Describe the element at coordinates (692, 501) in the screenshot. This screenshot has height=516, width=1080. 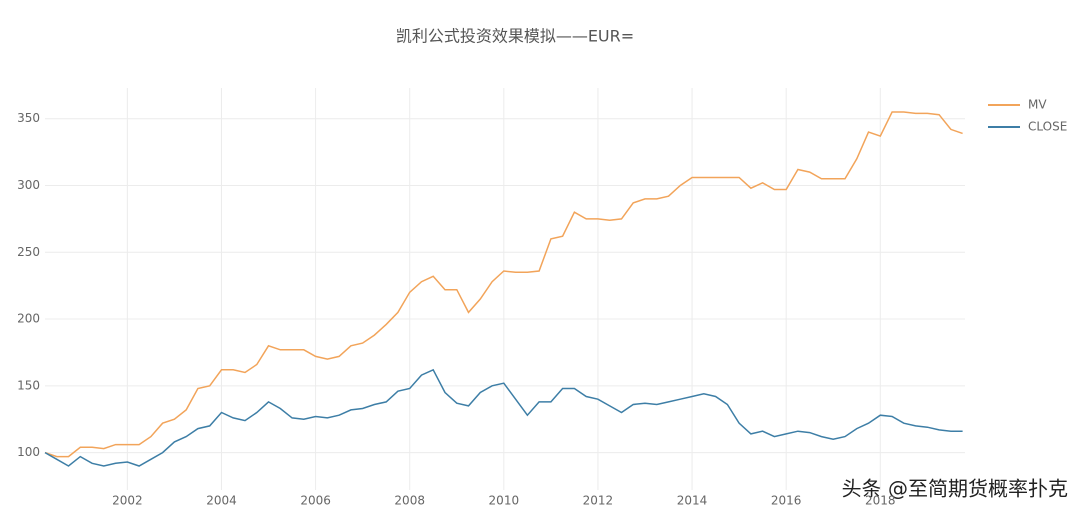
I see `x-tick-label: 2014` at that location.